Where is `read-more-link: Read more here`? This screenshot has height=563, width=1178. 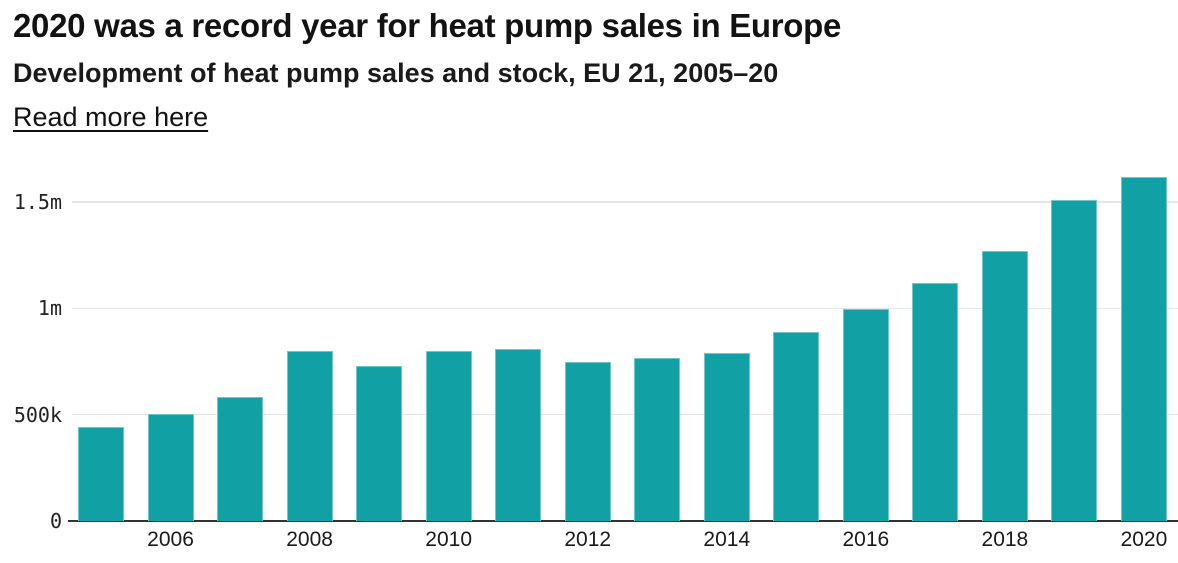
read-more-link: Read more here is located at coordinates (111, 117).